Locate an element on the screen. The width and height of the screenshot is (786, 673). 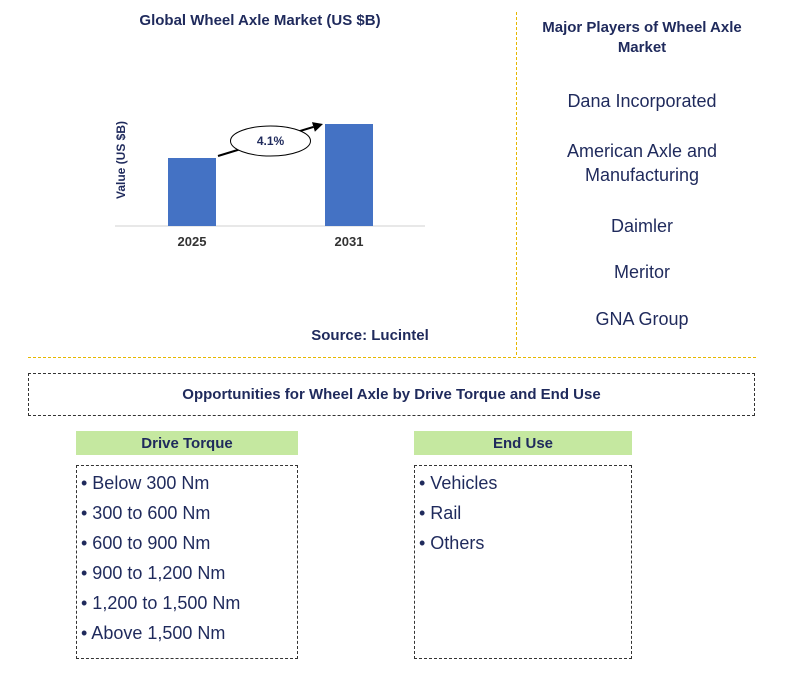
list-item: • Vehicles is located at coordinates (458, 483).